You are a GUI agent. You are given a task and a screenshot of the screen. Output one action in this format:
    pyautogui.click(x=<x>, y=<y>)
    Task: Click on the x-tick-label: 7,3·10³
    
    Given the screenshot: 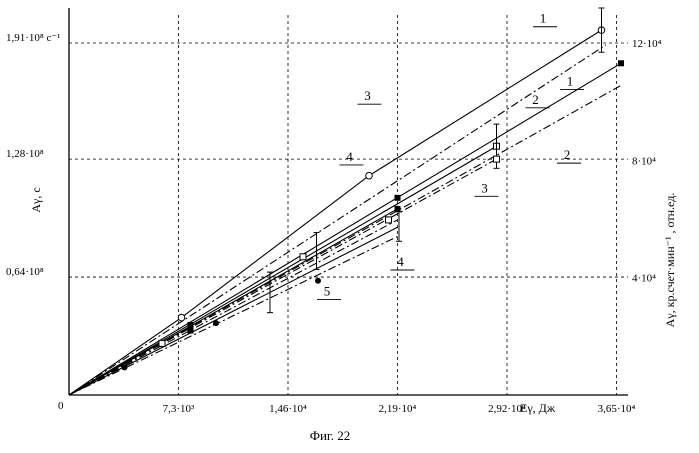 What is the action you would take?
    pyautogui.click(x=179, y=409)
    